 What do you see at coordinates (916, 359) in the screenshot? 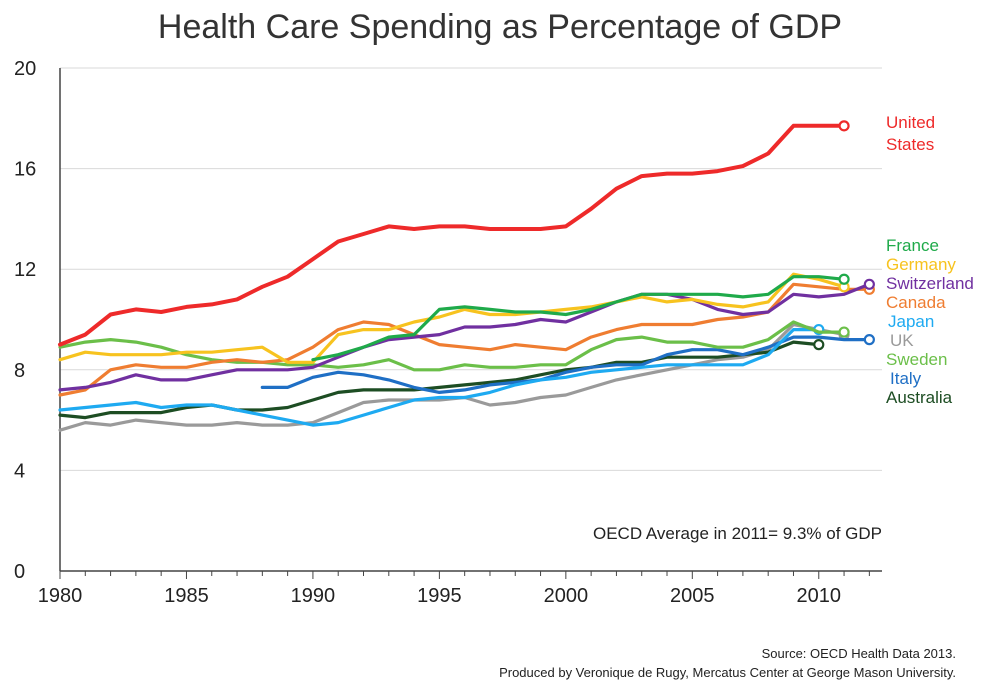
I see `legend-label-sweden: Sweden` at bounding box center [916, 359].